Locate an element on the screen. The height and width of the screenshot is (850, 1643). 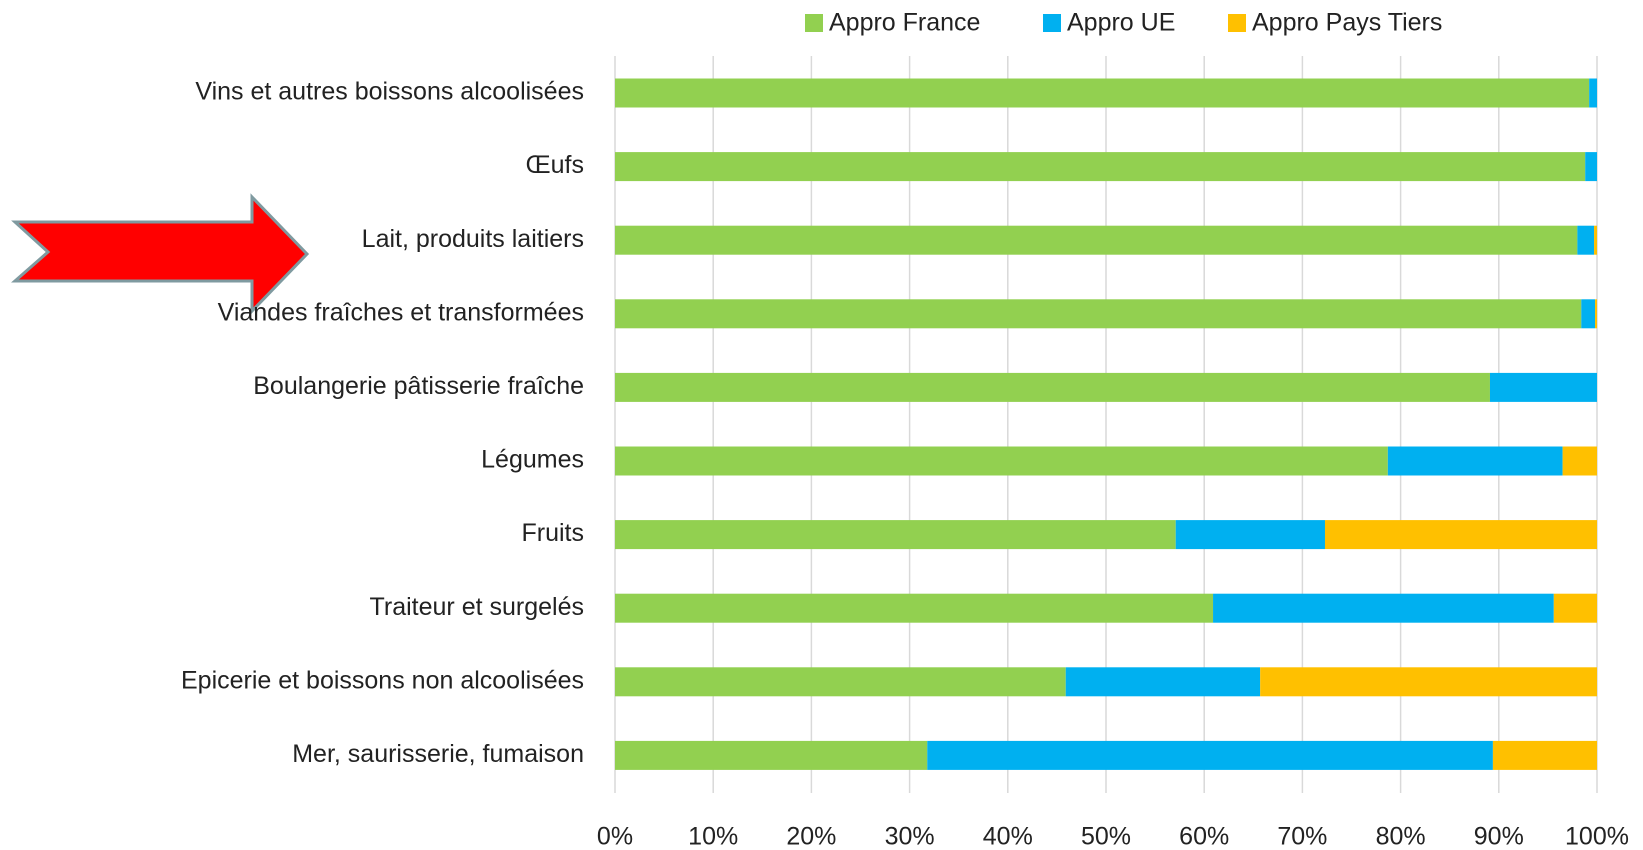
category-label: Boulangerie pâtisserie fraîche is located at coordinates (418, 386).